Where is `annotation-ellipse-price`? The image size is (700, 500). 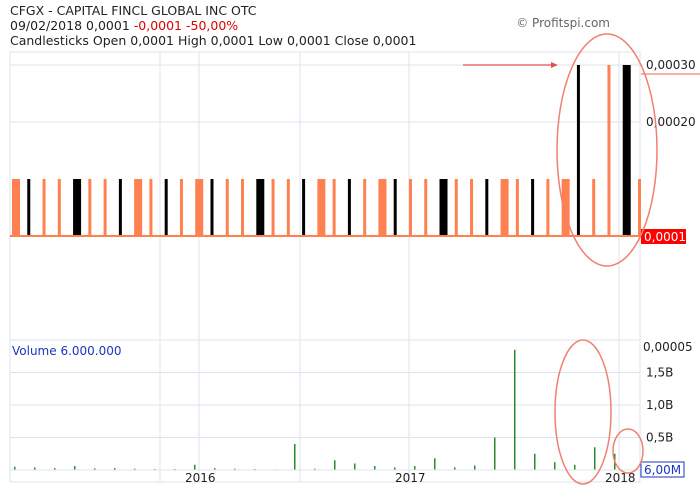
annotation-ellipse-price is located at coordinates (607, 150).